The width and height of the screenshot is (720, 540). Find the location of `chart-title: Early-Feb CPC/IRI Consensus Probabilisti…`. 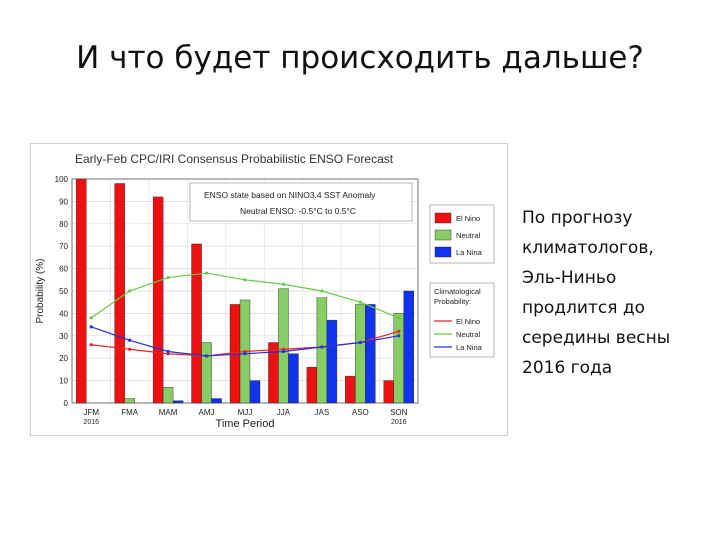

chart-title: Early-Feb CPC/IRI Consensus Probabilisti… is located at coordinates (234, 159).